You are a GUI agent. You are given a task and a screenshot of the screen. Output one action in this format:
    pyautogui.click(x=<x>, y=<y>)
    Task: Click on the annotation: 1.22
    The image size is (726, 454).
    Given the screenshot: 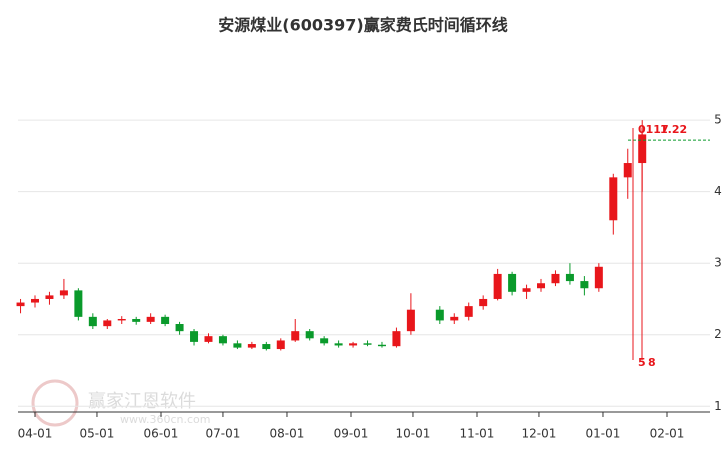 What is the action you would take?
    pyautogui.click(x=673, y=129)
    